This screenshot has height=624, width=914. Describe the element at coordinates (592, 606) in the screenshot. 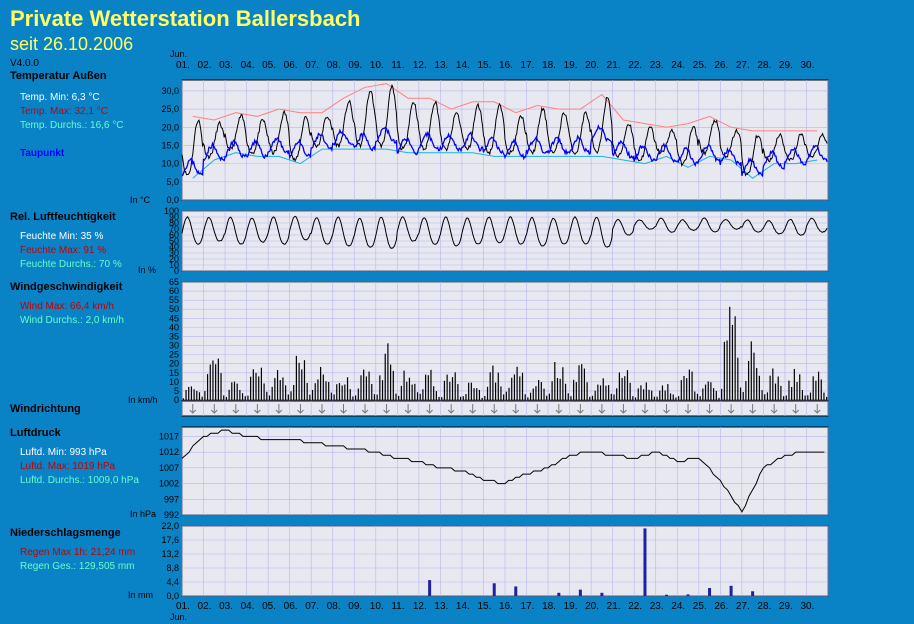

I see `day-label-bottom: 20.` at that location.